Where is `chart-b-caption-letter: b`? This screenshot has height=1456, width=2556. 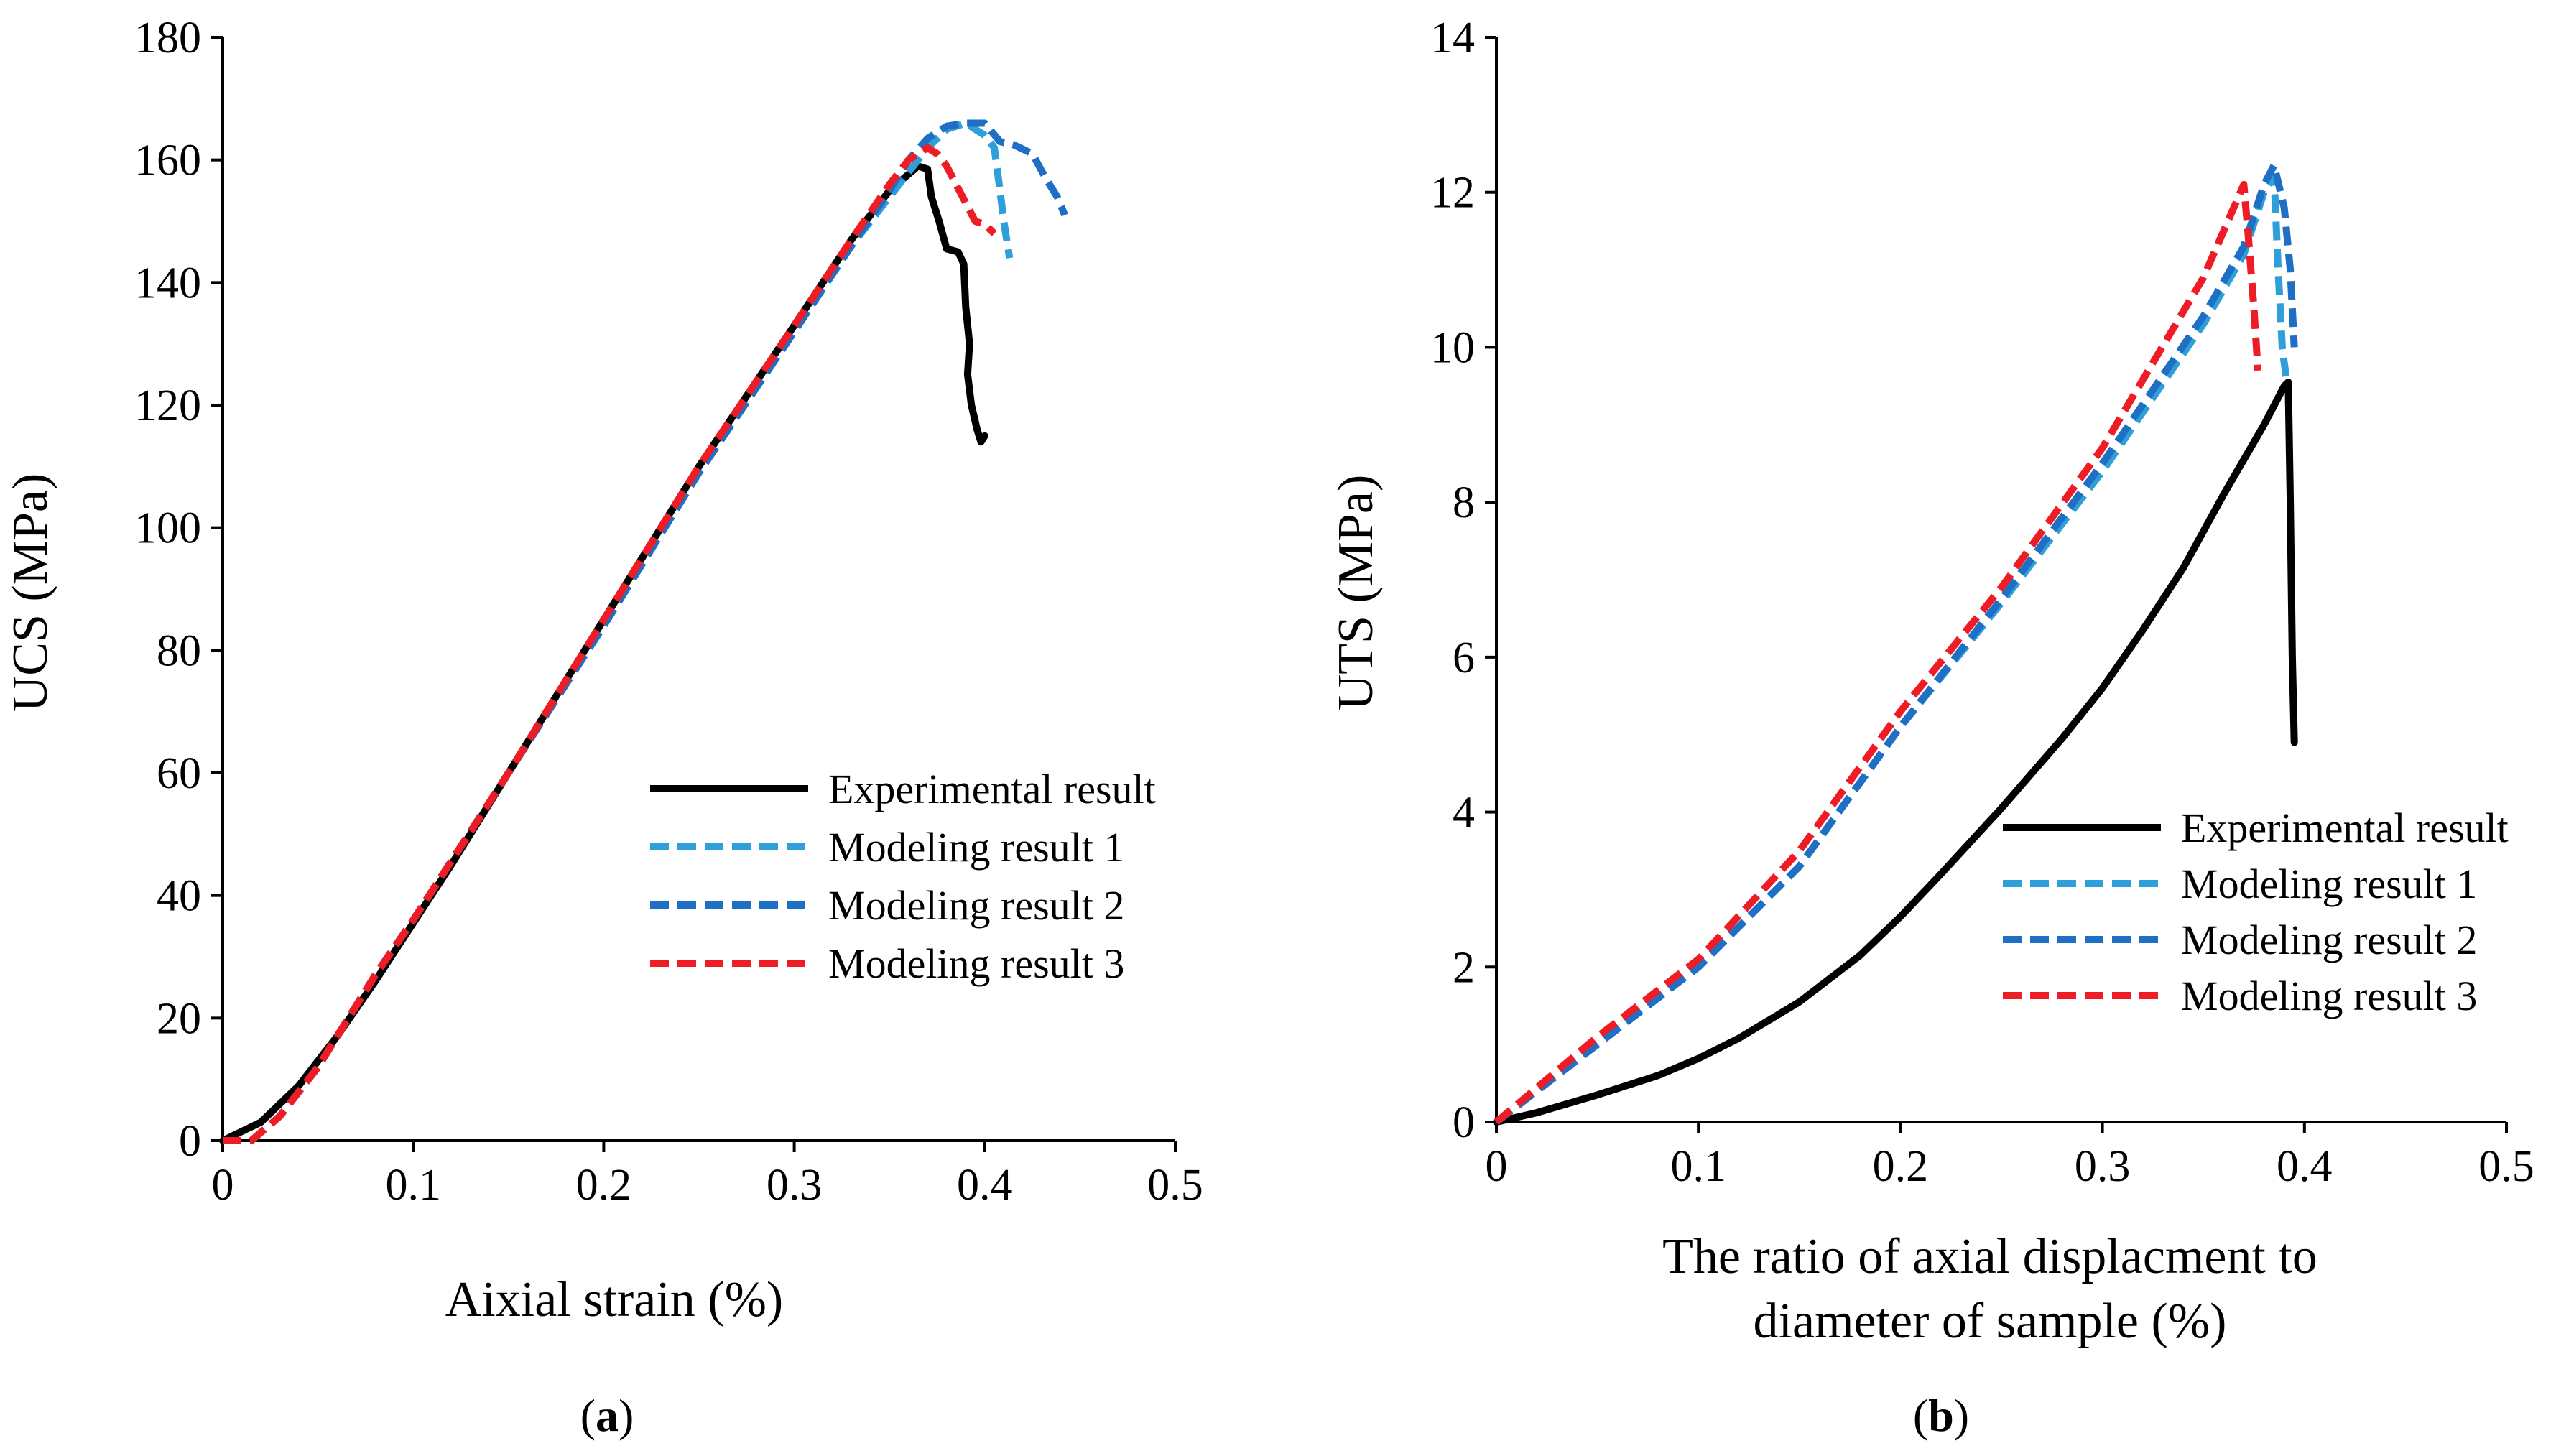
chart-b-caption-letter: b is located at coordinates (1941, 1415).